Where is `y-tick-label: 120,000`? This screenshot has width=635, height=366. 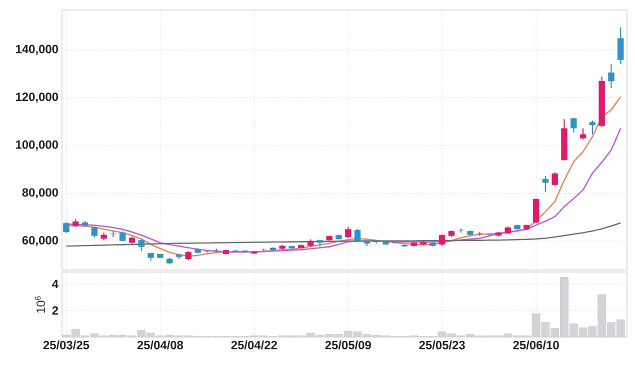
y-tick-label: 120,000 is located at coordinates (37, 97).